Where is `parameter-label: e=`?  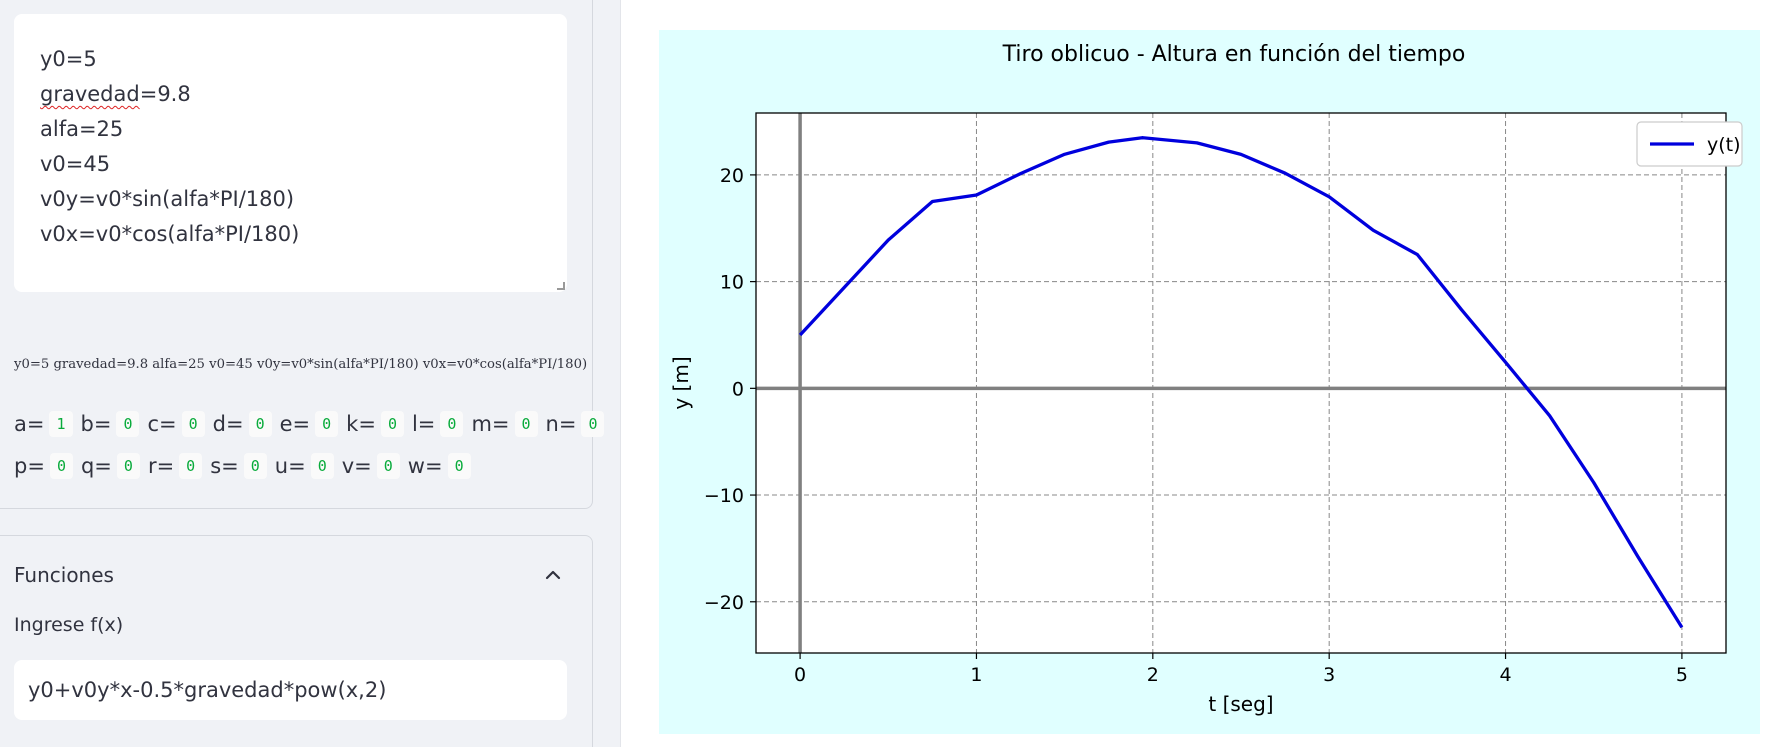 parameter-label: e= is located at coordinates (295, 424).